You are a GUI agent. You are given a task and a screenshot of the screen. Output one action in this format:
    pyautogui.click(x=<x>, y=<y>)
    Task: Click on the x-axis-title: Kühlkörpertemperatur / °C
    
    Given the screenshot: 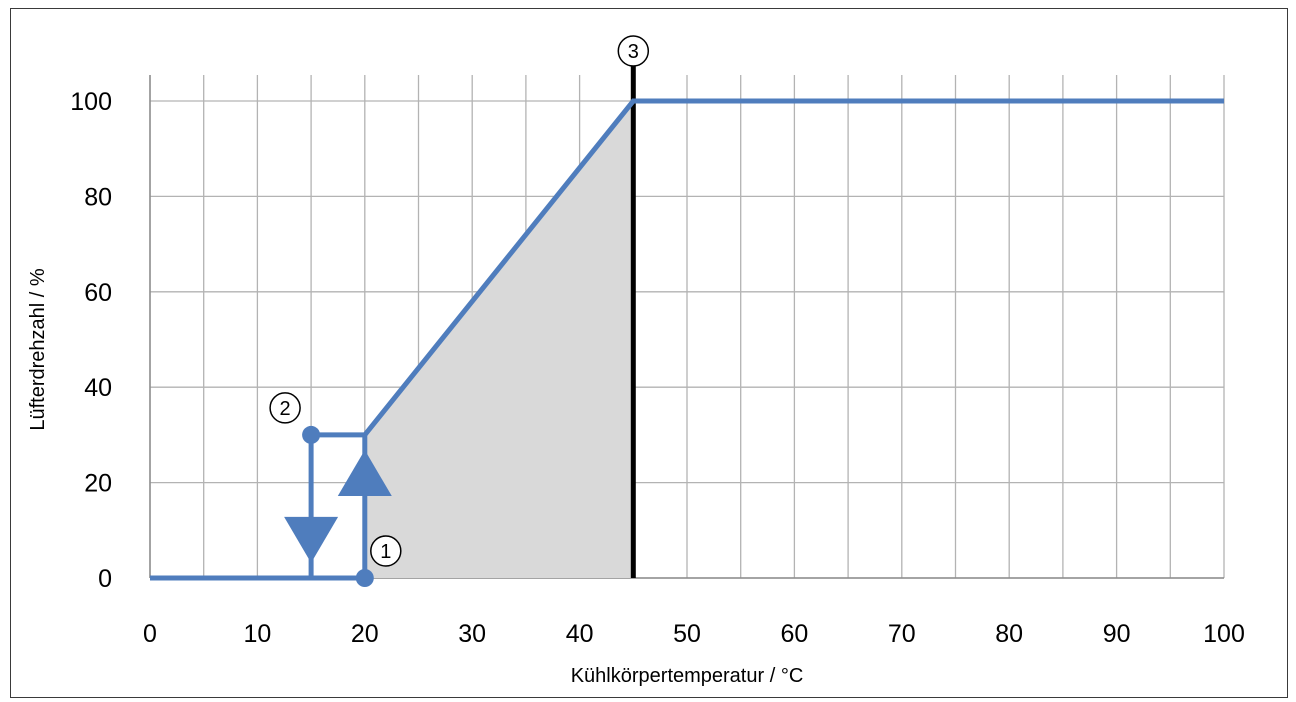 What is the action you would take?
    pyautogui.click(x=687, y=676)
    